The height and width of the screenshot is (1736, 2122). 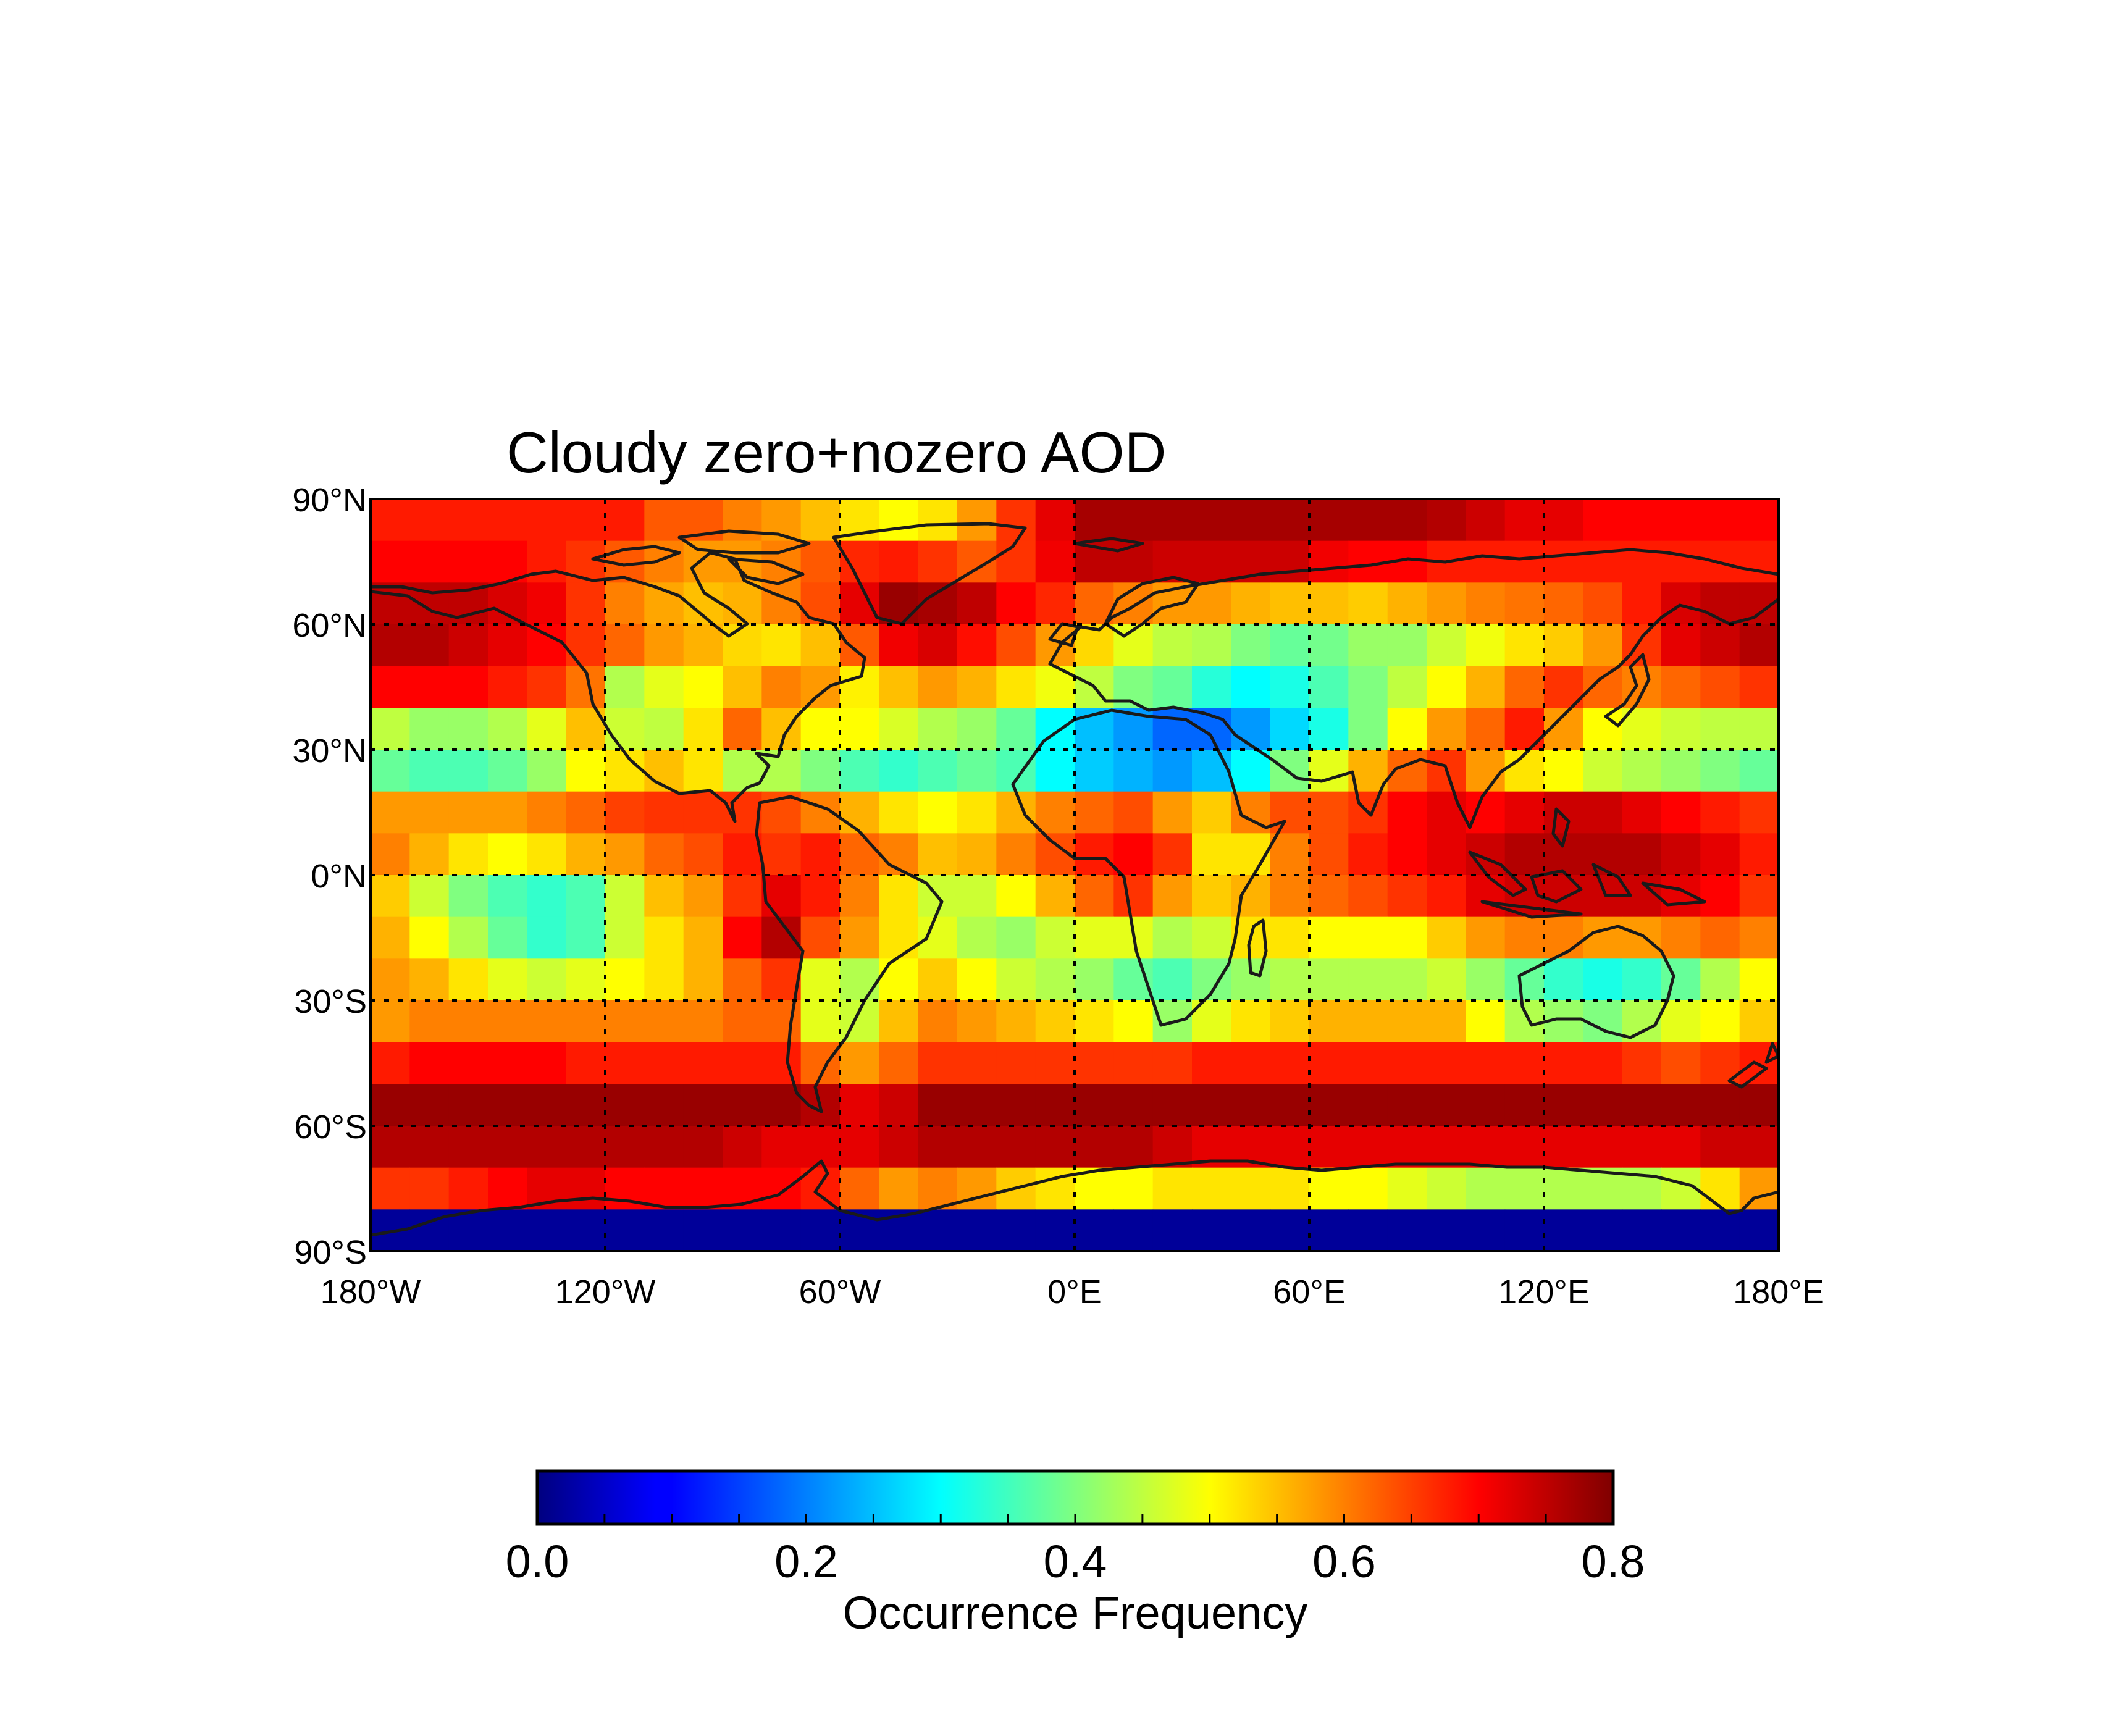 I want to click on coastline-australia, so click(x=1596, y=982).